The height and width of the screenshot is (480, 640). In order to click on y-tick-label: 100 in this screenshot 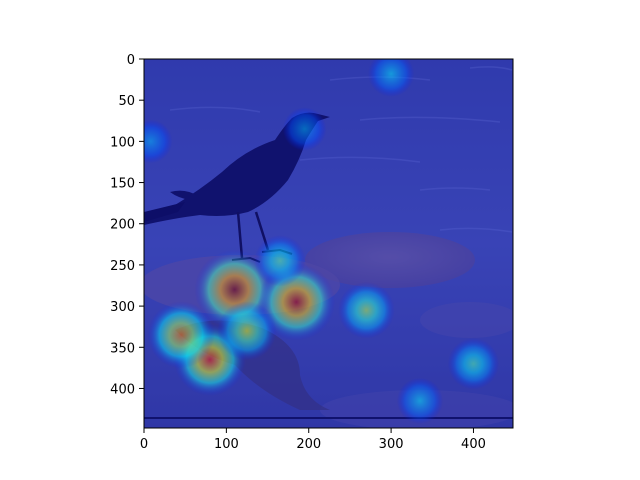, I will do `click(122, 142)`.